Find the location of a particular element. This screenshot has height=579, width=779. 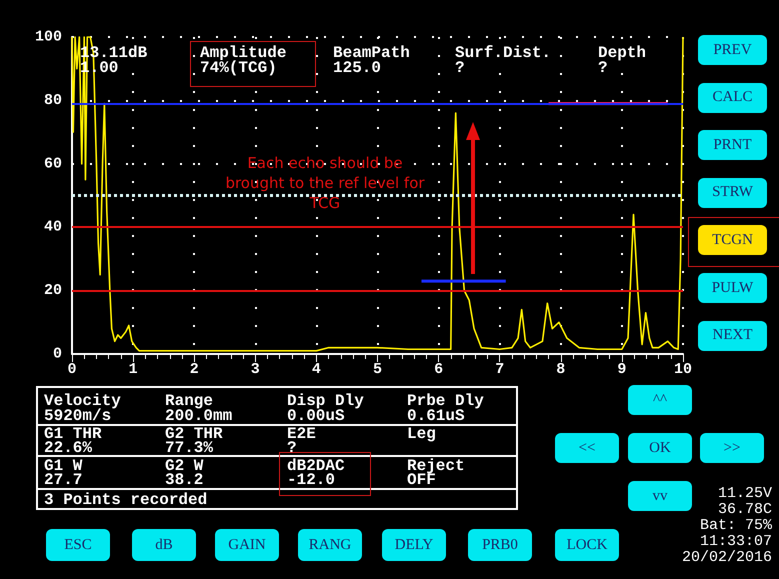

text: Leg is located at coordinates (421, 434).